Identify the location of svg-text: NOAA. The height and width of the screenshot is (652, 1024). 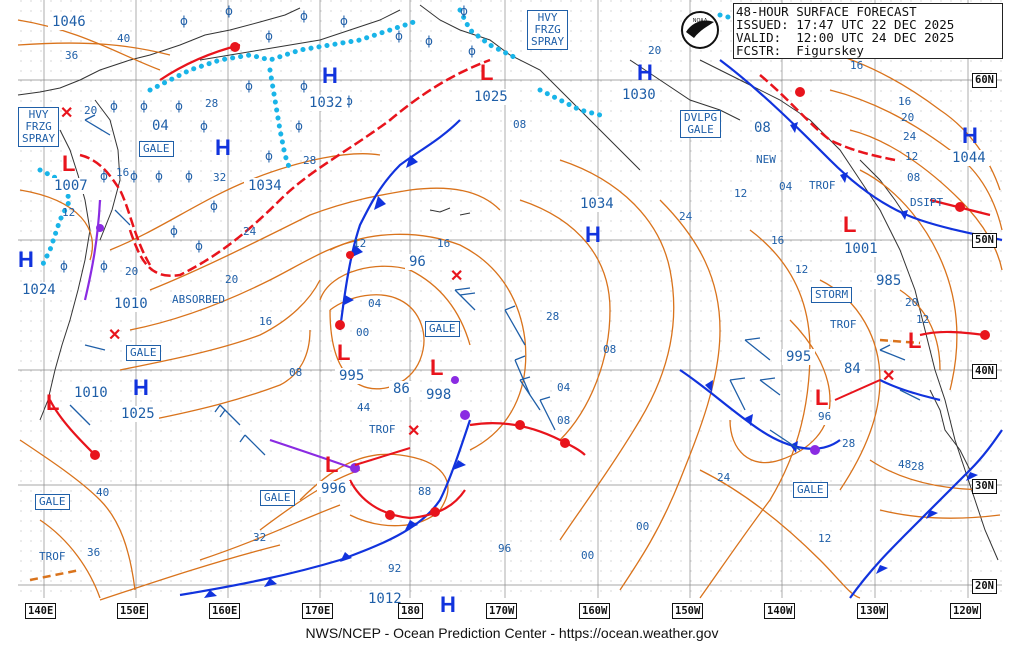
(700, 21).